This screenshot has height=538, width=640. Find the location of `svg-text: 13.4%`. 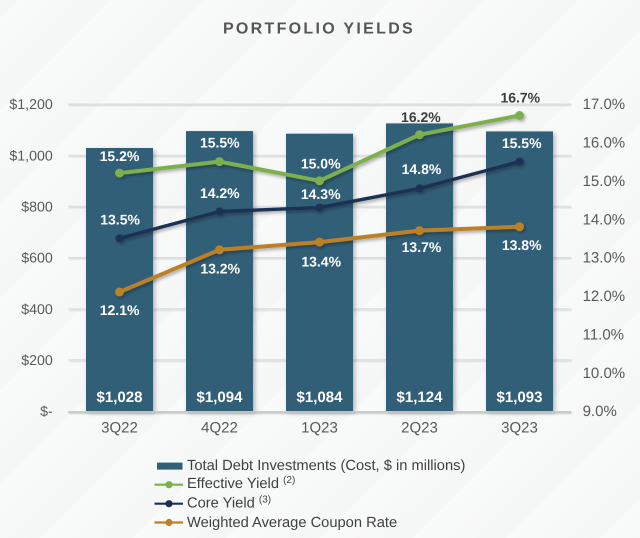

svg-text: 13.4% is located at coordinates (321, 261).